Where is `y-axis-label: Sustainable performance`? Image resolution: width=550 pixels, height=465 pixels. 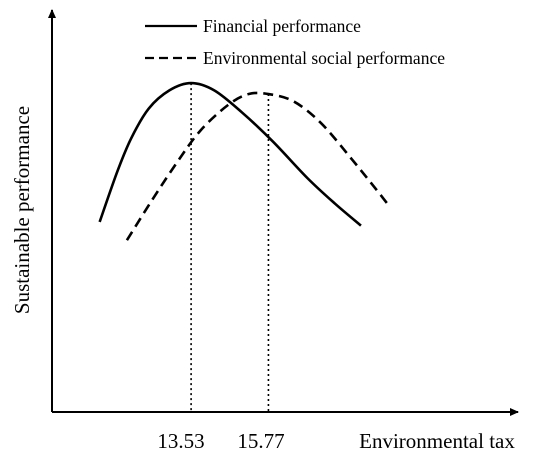 y-axis-label: Sustainable performance is located at coordinates (22, 210).